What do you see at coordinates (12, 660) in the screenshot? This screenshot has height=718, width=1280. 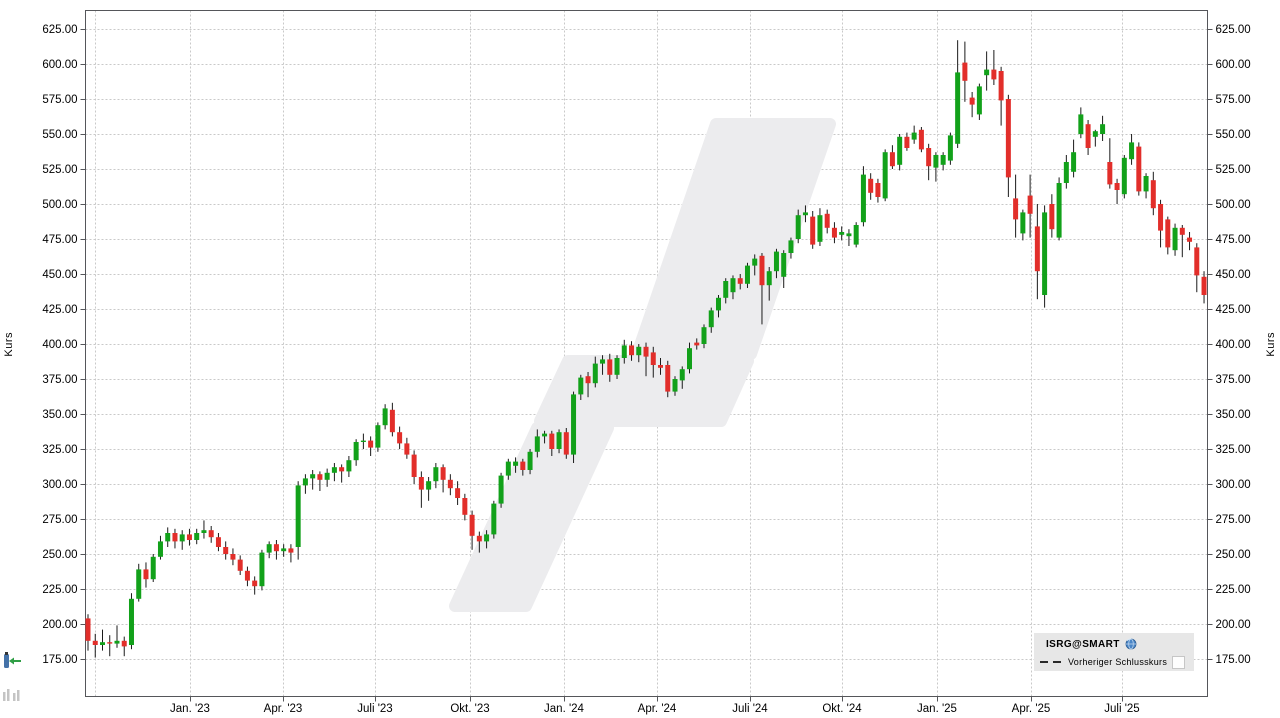 I see `price-marker-icon` at bounding box center [12, 660].